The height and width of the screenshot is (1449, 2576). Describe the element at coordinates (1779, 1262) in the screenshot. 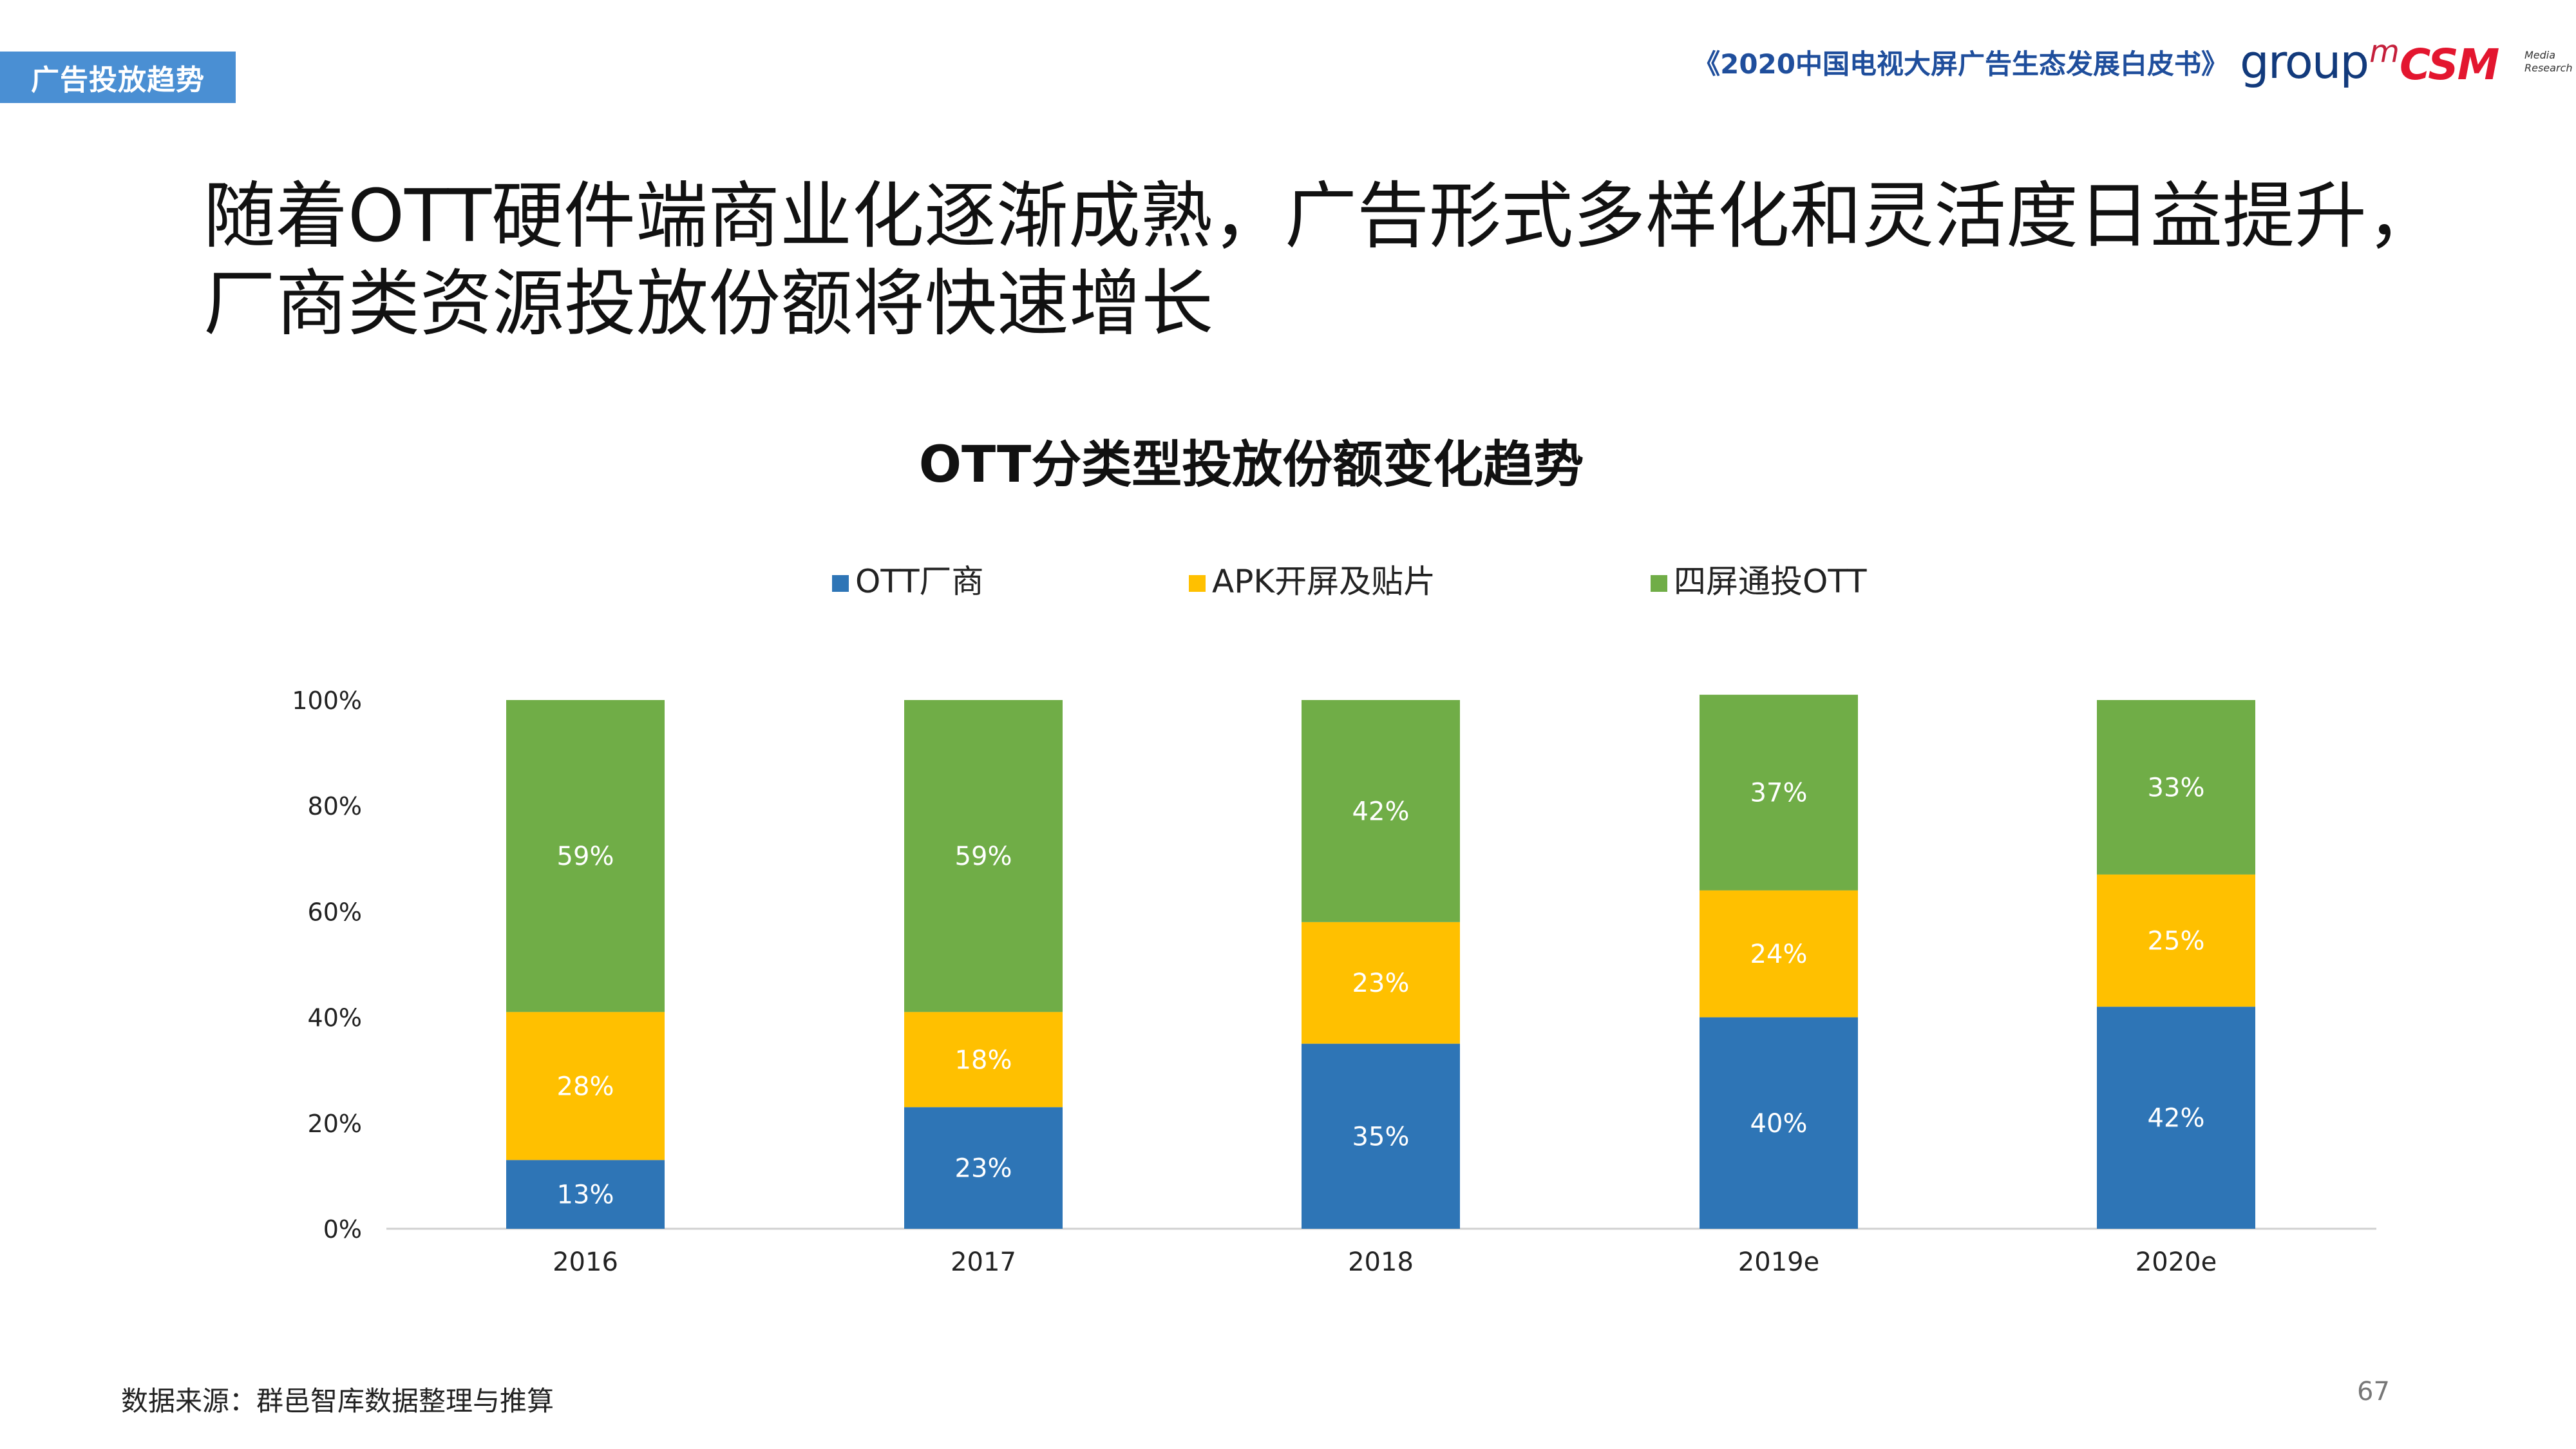

I see `x-tick-label: 2019e` at that location.